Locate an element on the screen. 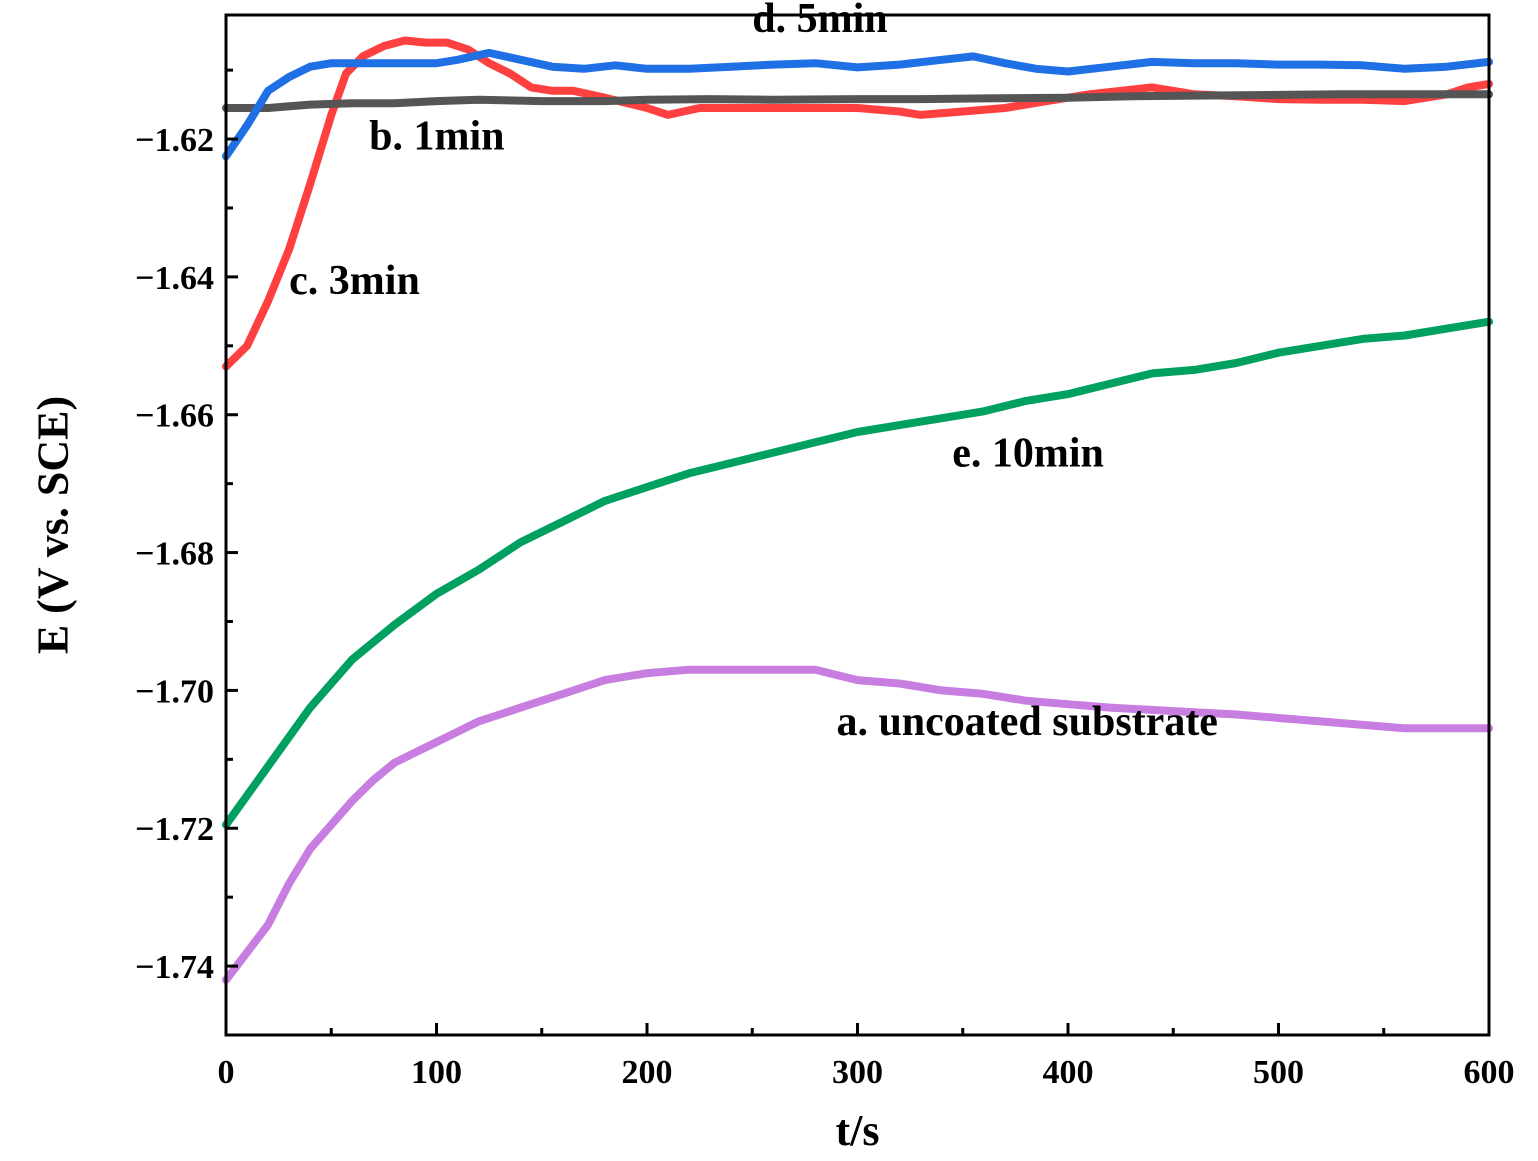 This screenshot has width=1538, height=1161. x-tick-label: 500 is located at coordinates (1278, 1072).